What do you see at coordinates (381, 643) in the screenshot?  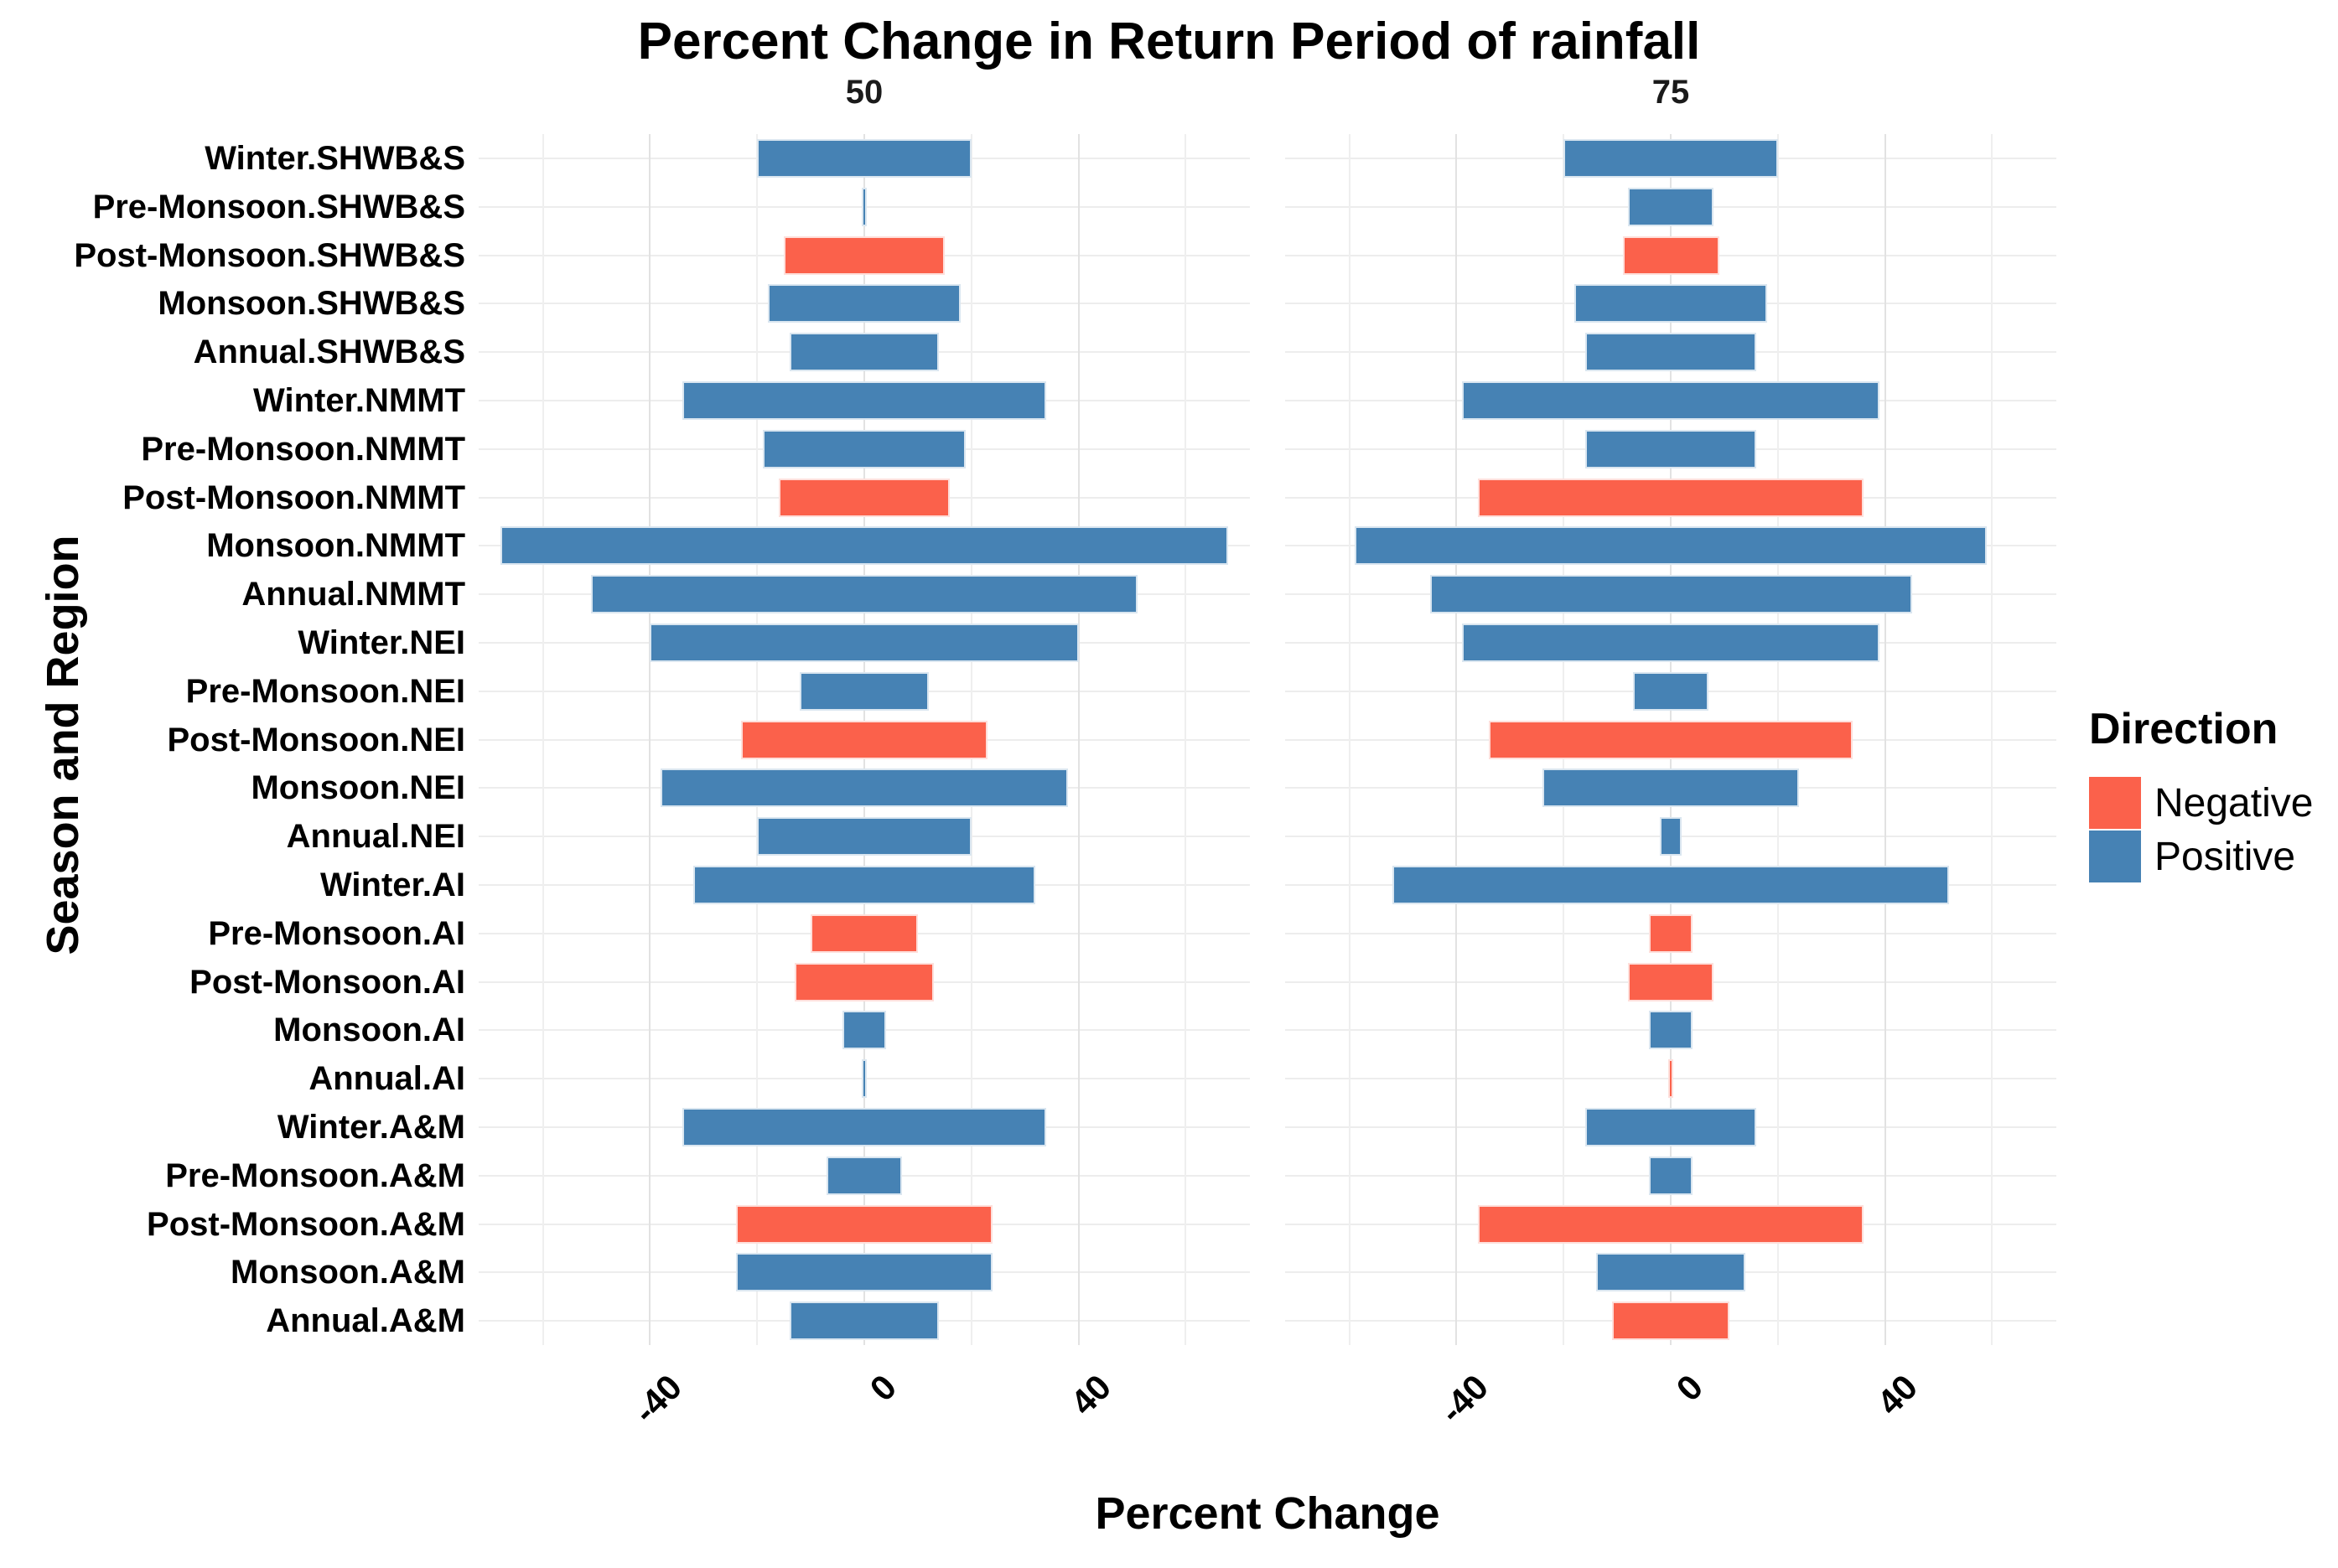 I see `y-axis-label-Winter.NEI: Winter.NEI` at bounding box center [381, 643].